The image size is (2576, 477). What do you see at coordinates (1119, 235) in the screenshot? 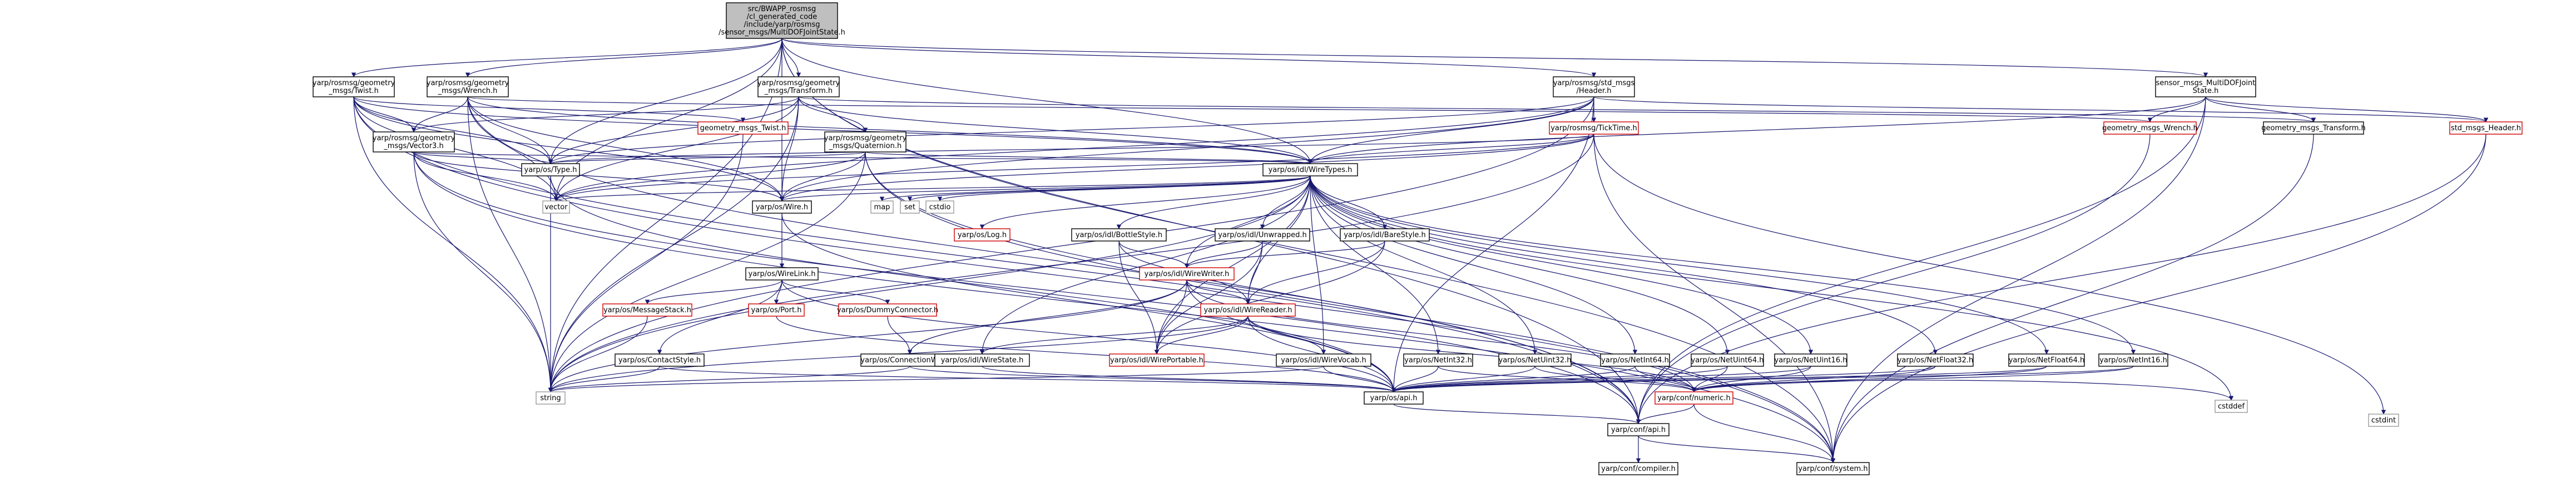
I see `node-bottlestyle: yarp/os/idl/BottleStyle.h` at bounding box center [1119, 235].